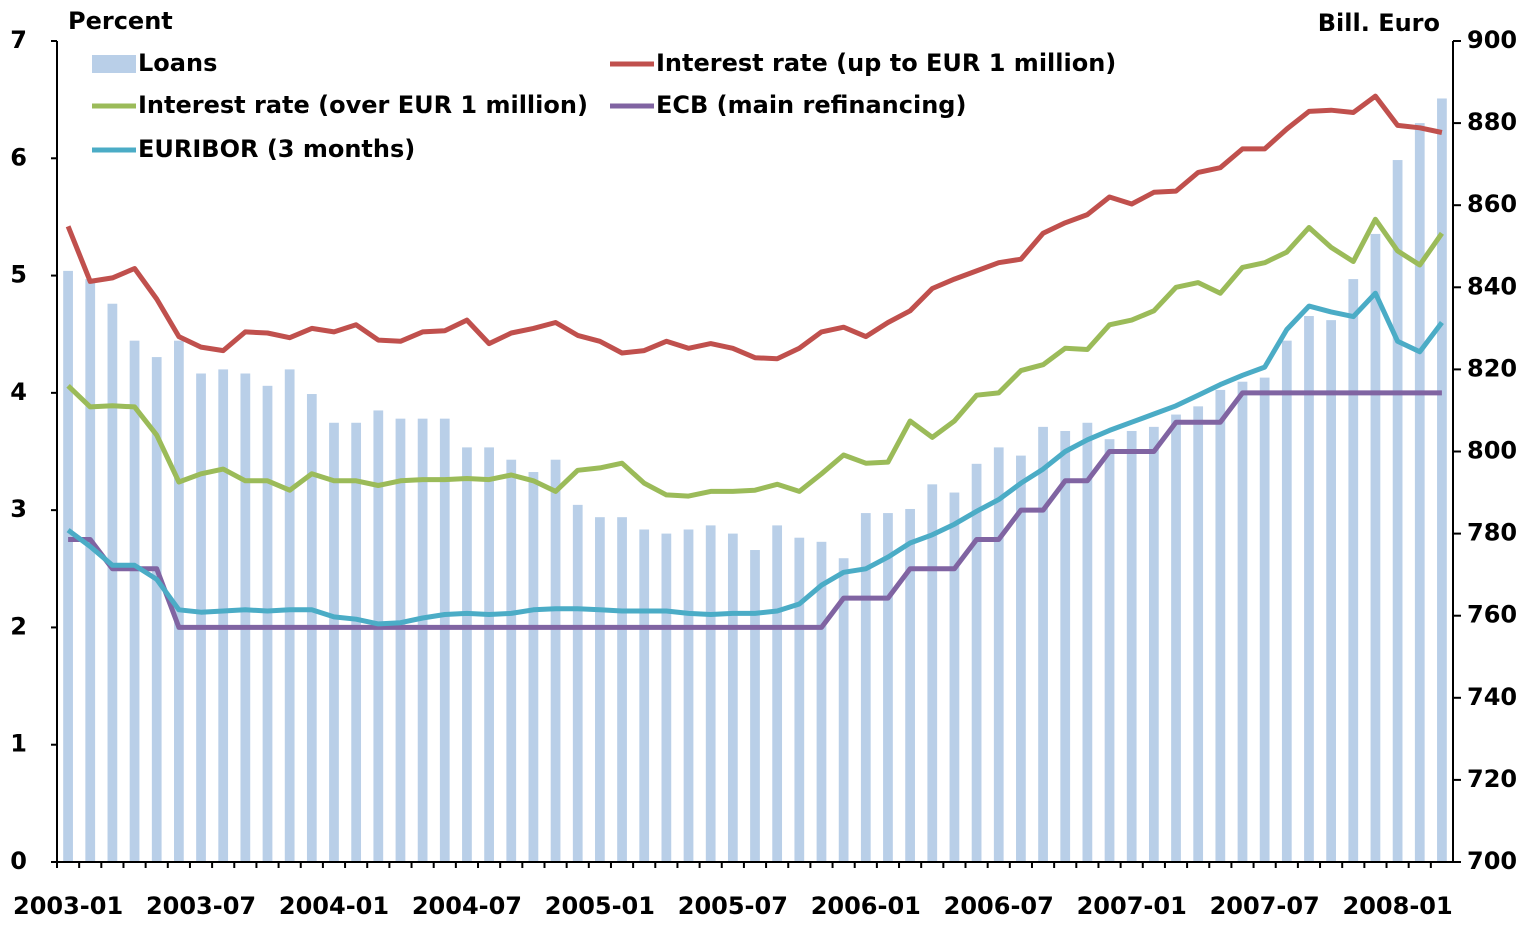  Describe the element at coordinates (276, 149) in the screenshot. I see `legend-label: EURIBOR (3 months)` at that location.